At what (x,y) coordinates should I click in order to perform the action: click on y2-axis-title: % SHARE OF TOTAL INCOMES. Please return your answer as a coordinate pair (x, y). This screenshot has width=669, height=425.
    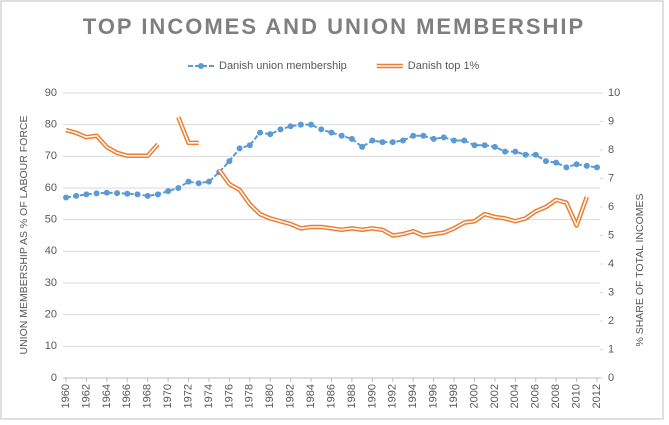
    Looking at the image, I should click on (640, 269).